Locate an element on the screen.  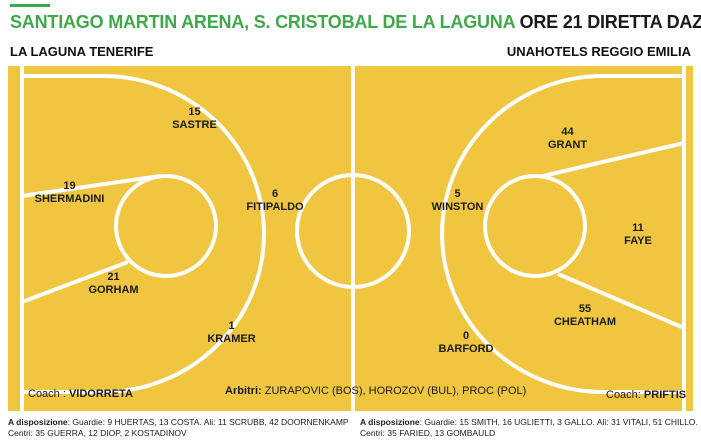
player-grant: 44 GRANT is located at coordinates (567, 138).